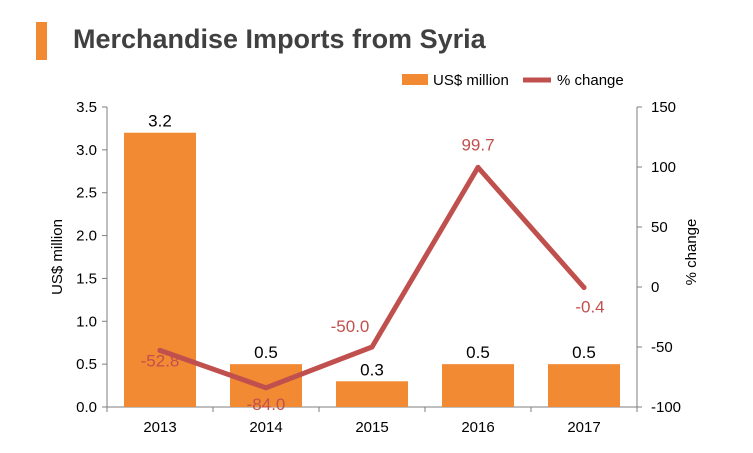  I want to click on right-tick-label: 150, so click(663, 107).